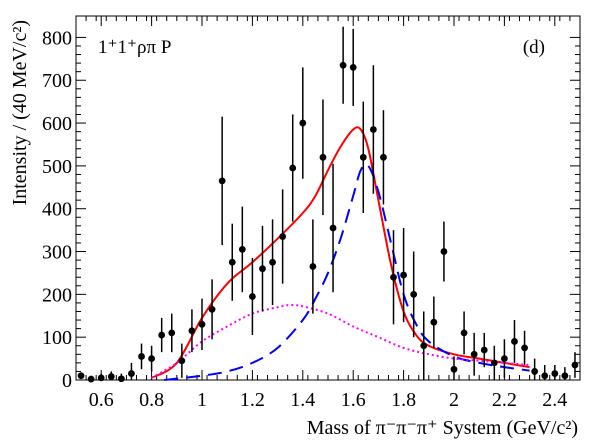 The image size is (598, 445). What do you see at coordinates (252, 400) in the screenshot?
I see `x-tick-label: 1.2` at bounding box center [252, 400].